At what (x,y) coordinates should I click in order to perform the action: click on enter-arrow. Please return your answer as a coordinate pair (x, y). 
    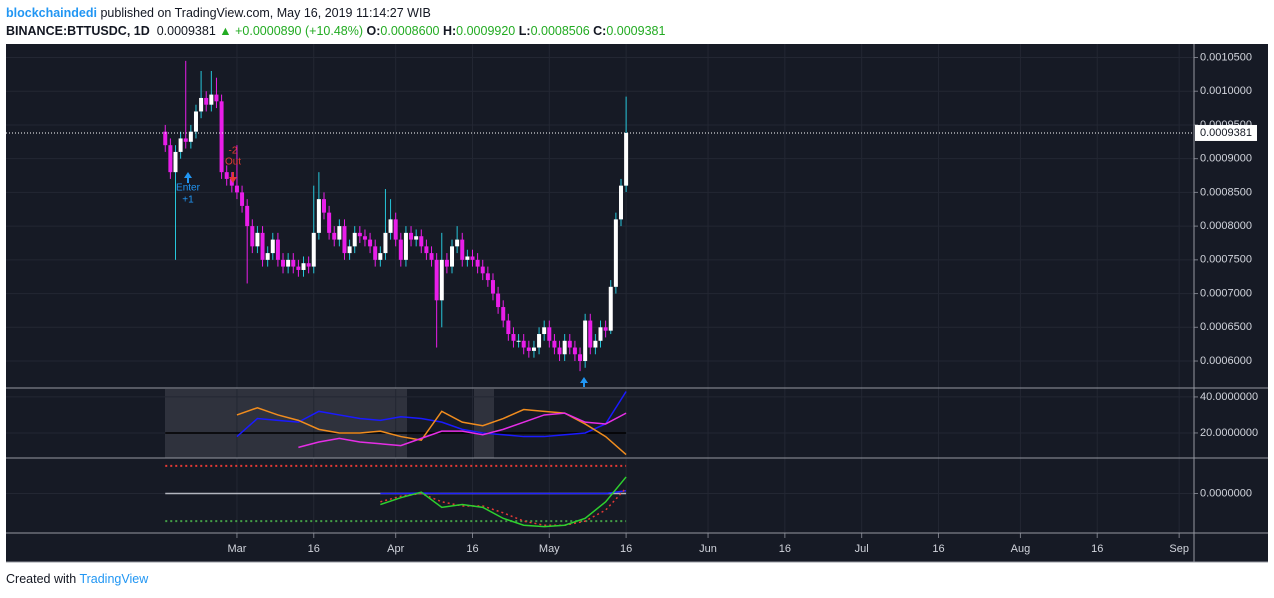
    Looking at the image, I should click on (188, 177).